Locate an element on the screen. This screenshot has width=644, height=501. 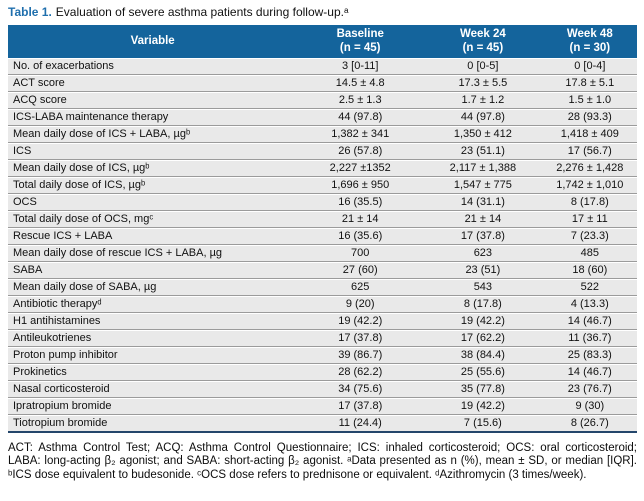
row-week24-cell: 44 (97.8) is located at coordinates (483, 118).